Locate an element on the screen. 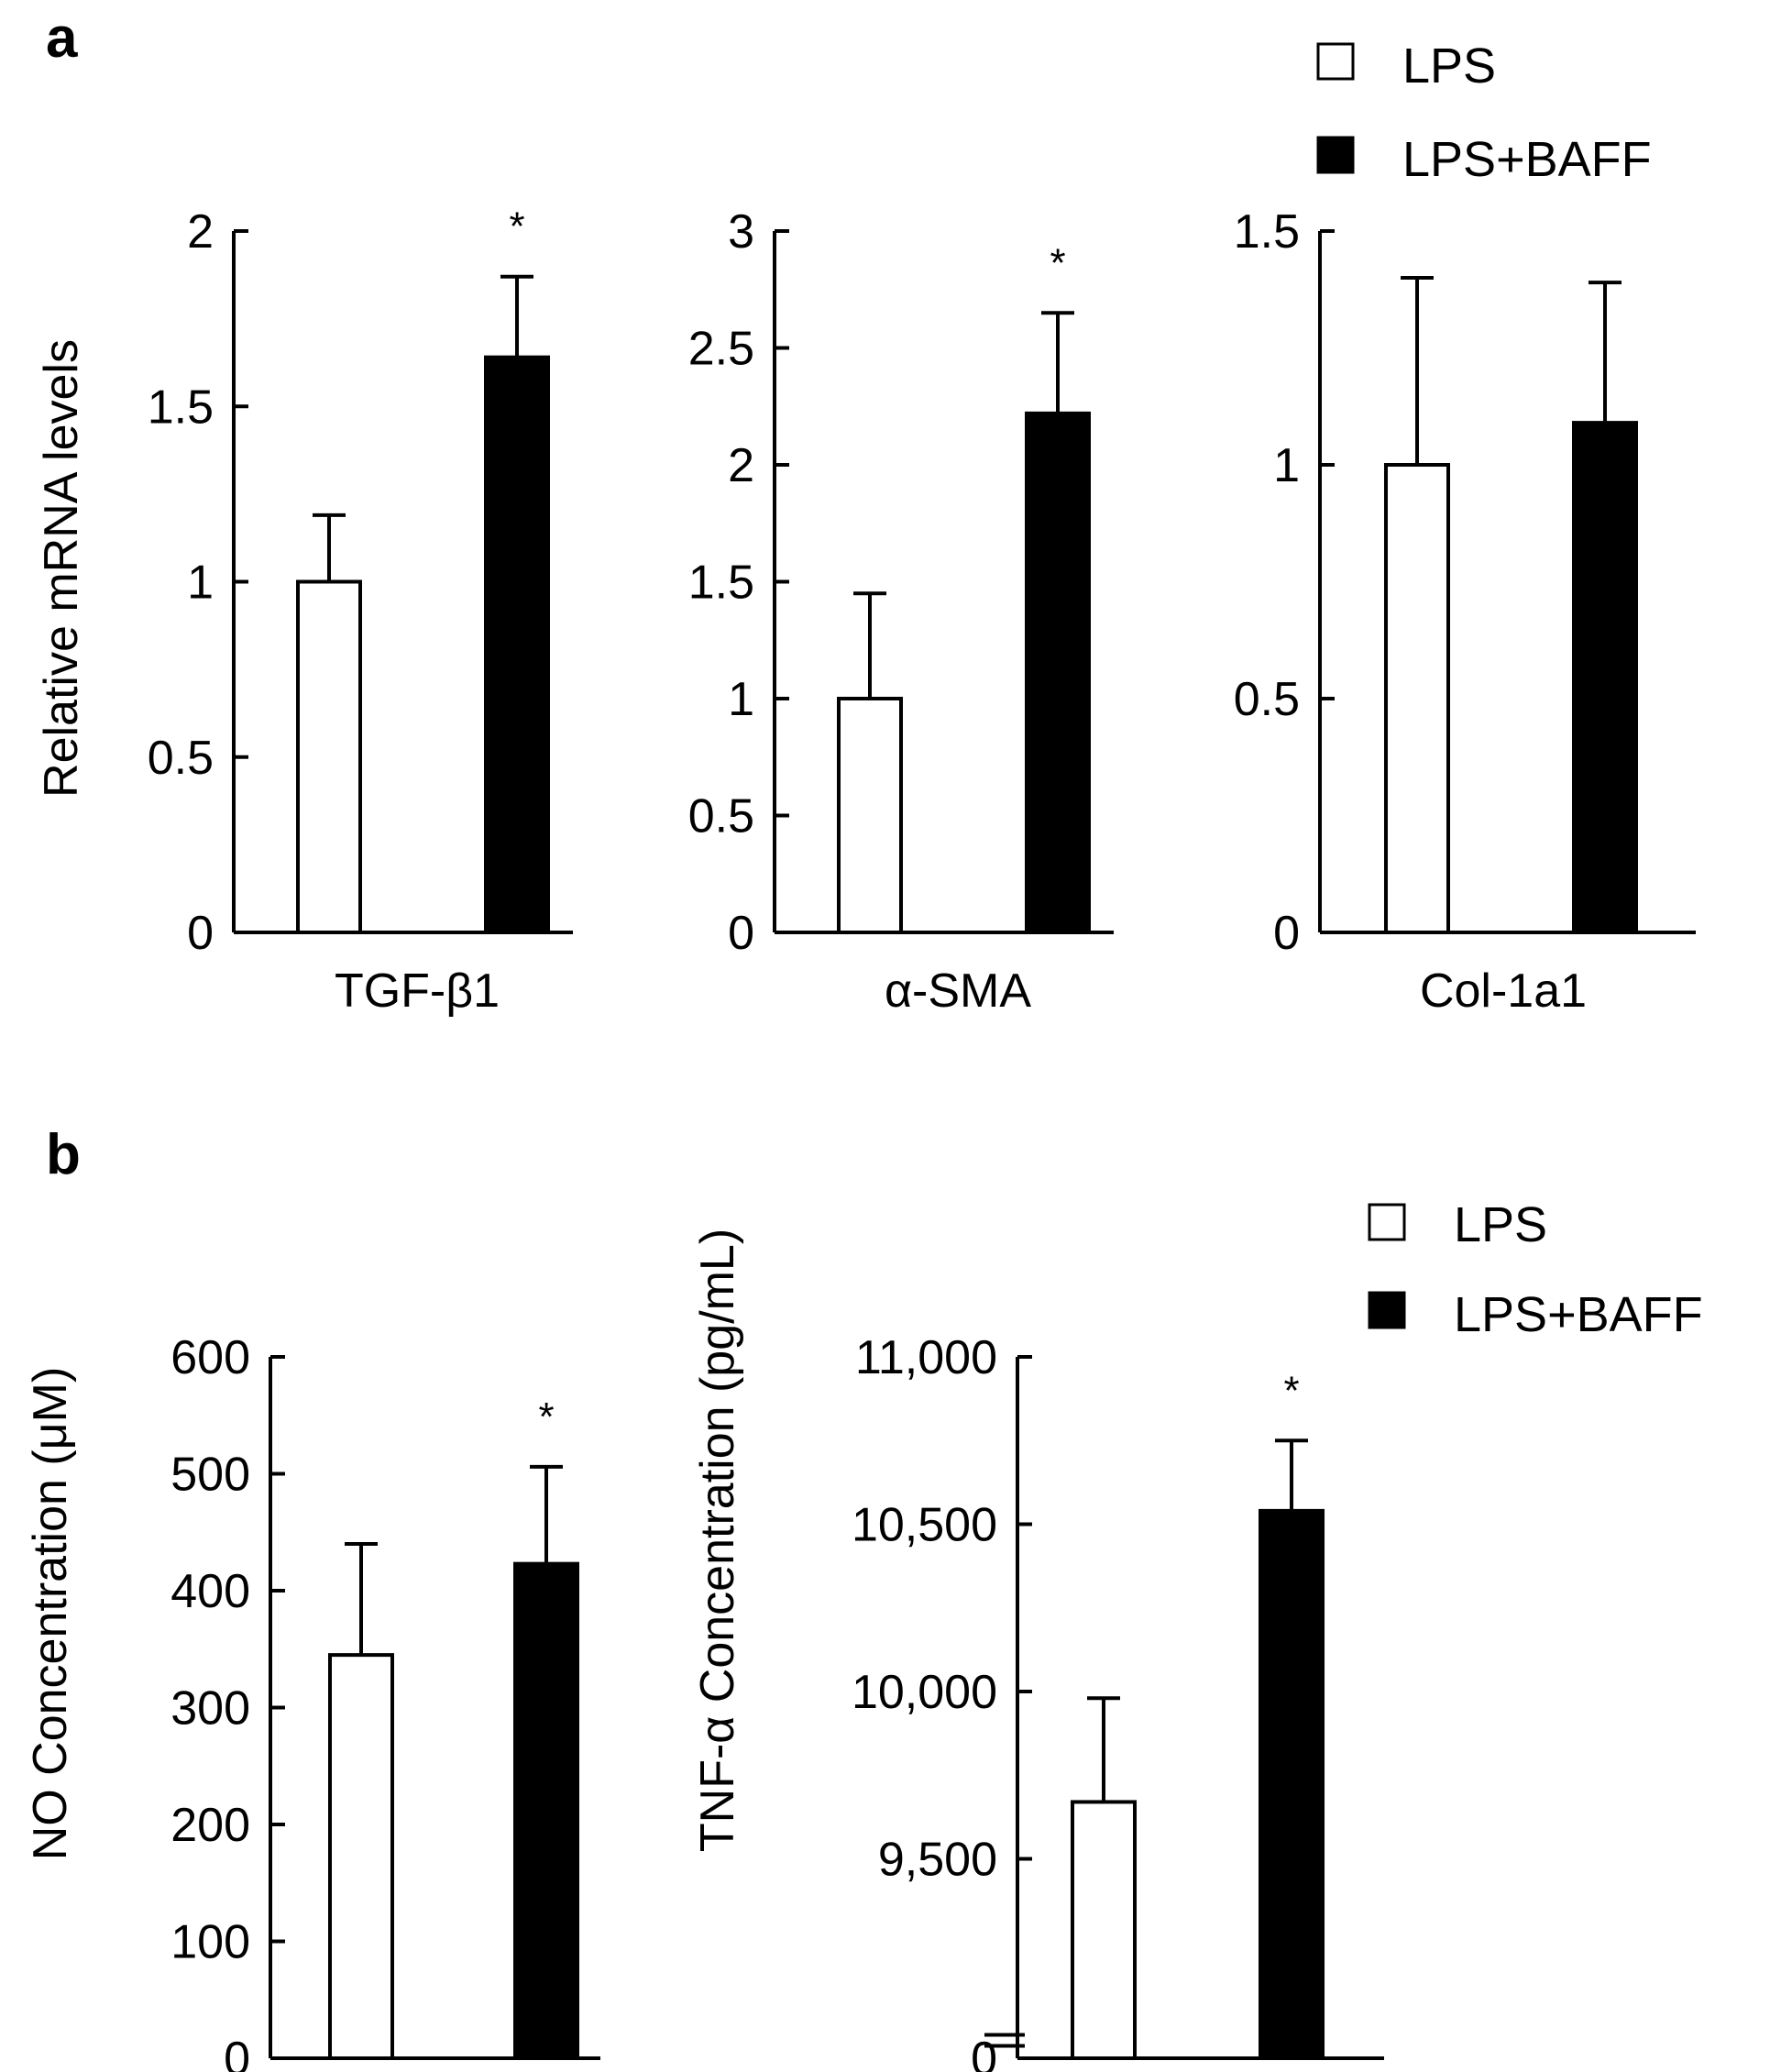  legend-a: LPS LPS+BAFF is located at coordinates (1484, 113).